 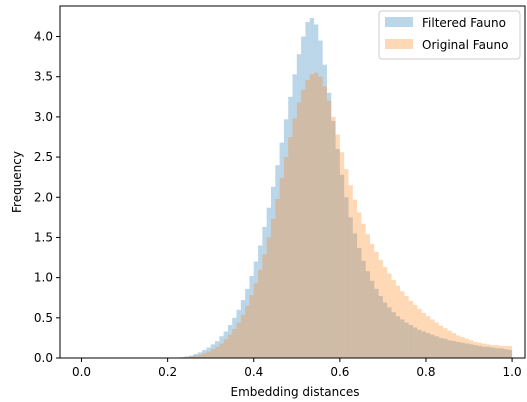 What do you see at coordinates (43, 278) in the screenshot?
I see `y-tick-label: 1.0` at bounding box center [43, 278].